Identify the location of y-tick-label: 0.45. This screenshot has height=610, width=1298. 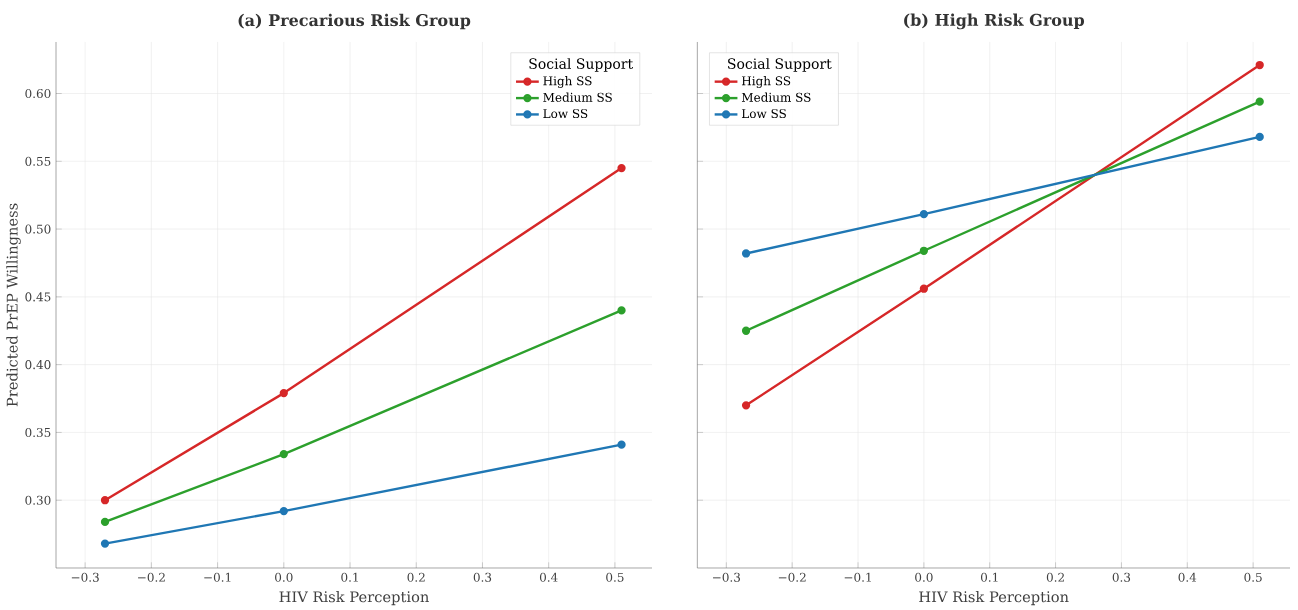
(38, 297).